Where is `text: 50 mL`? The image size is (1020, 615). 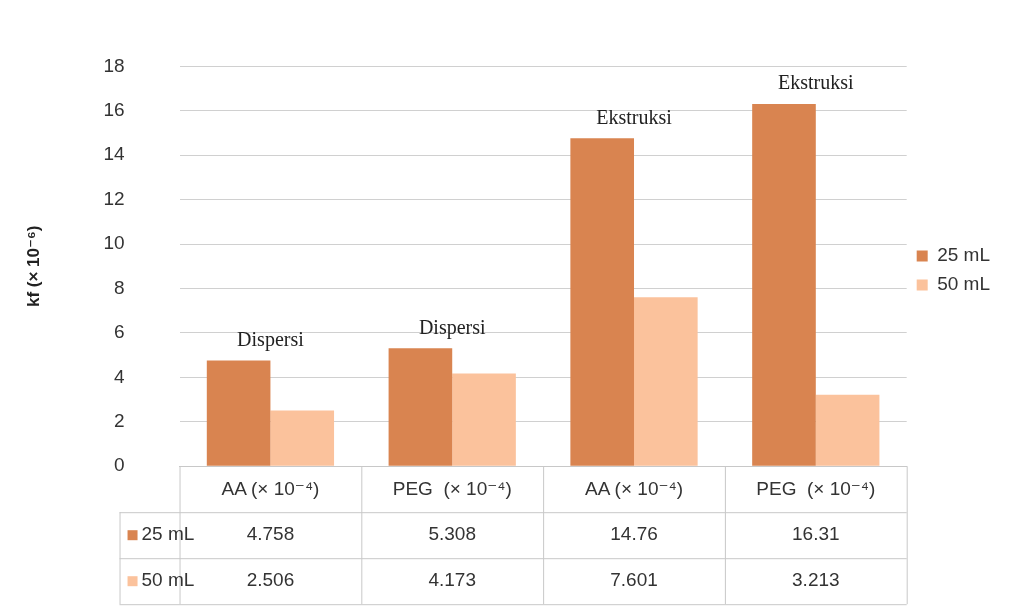
text: 50 mL is located at coordinates (168, 580).